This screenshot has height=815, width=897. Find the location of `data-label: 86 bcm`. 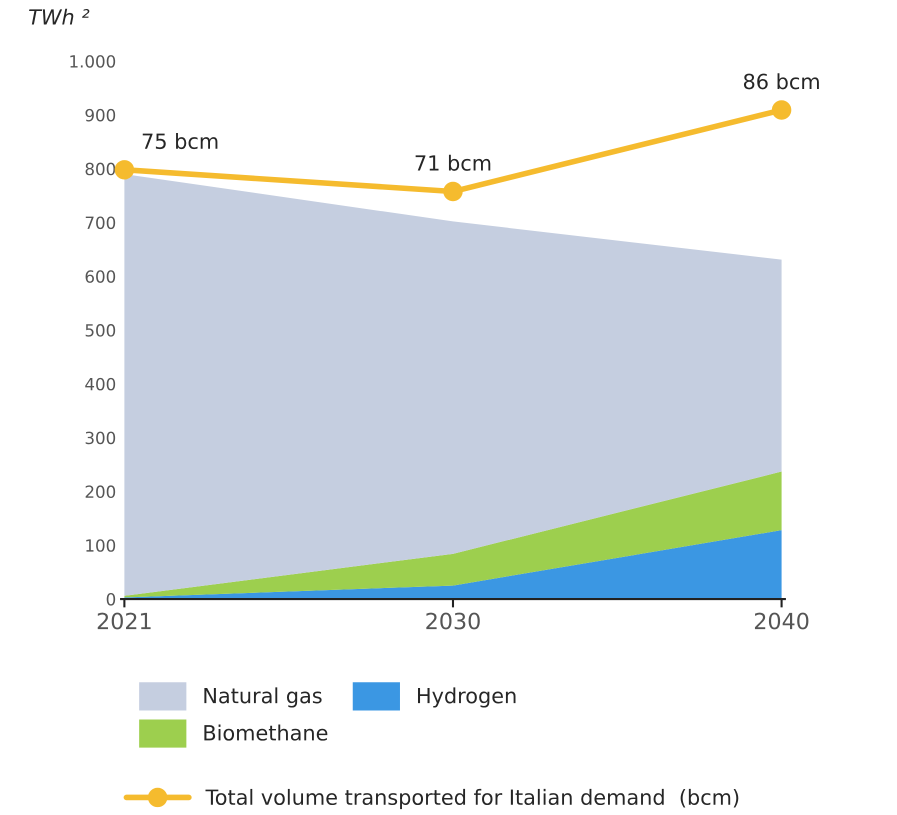

data-label: 86 bcm is located at coordinates (781, 81).